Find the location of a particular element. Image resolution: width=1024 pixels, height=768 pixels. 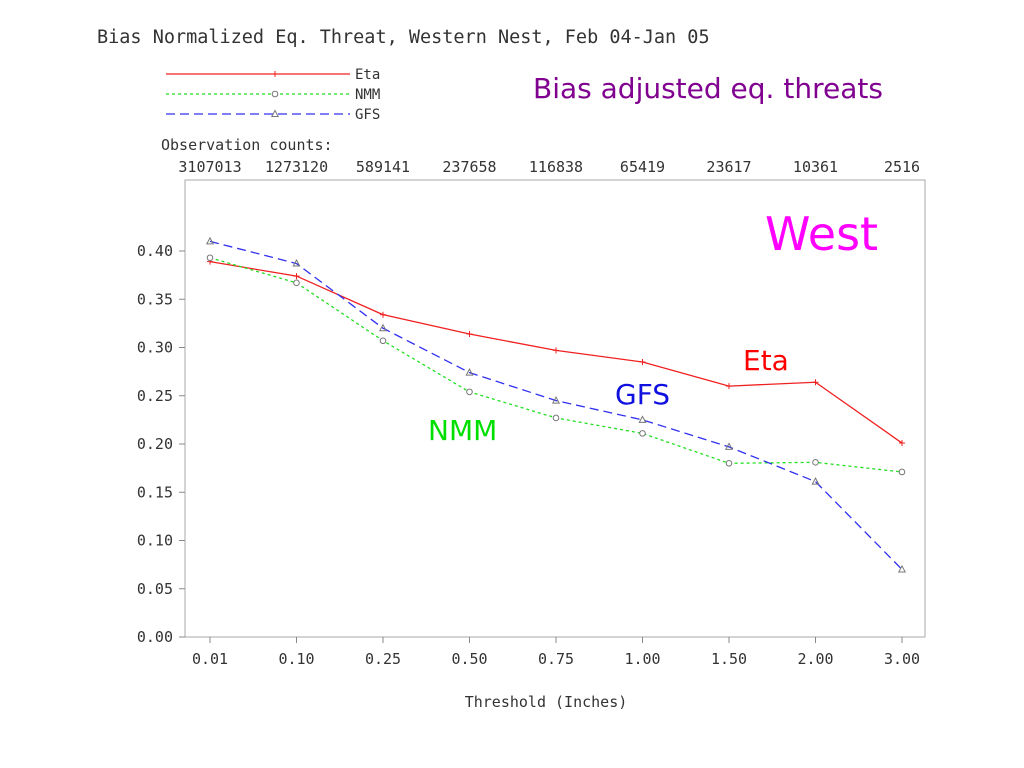

x-tick-label: 0.01 is located at coordinates (210, 659).